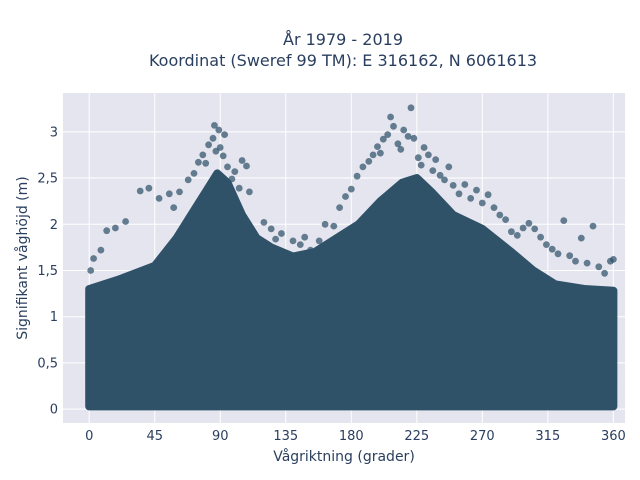 Image resolution: width=640 pixels, height=480 pixels. Describe the element at coordinates (154, 436) in the screenshot. I see `x-tick-label: 45` at that location.